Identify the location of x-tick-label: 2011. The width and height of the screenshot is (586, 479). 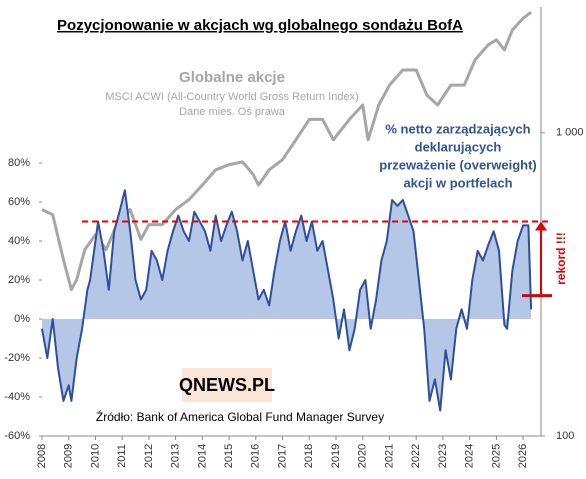
(122, 456).